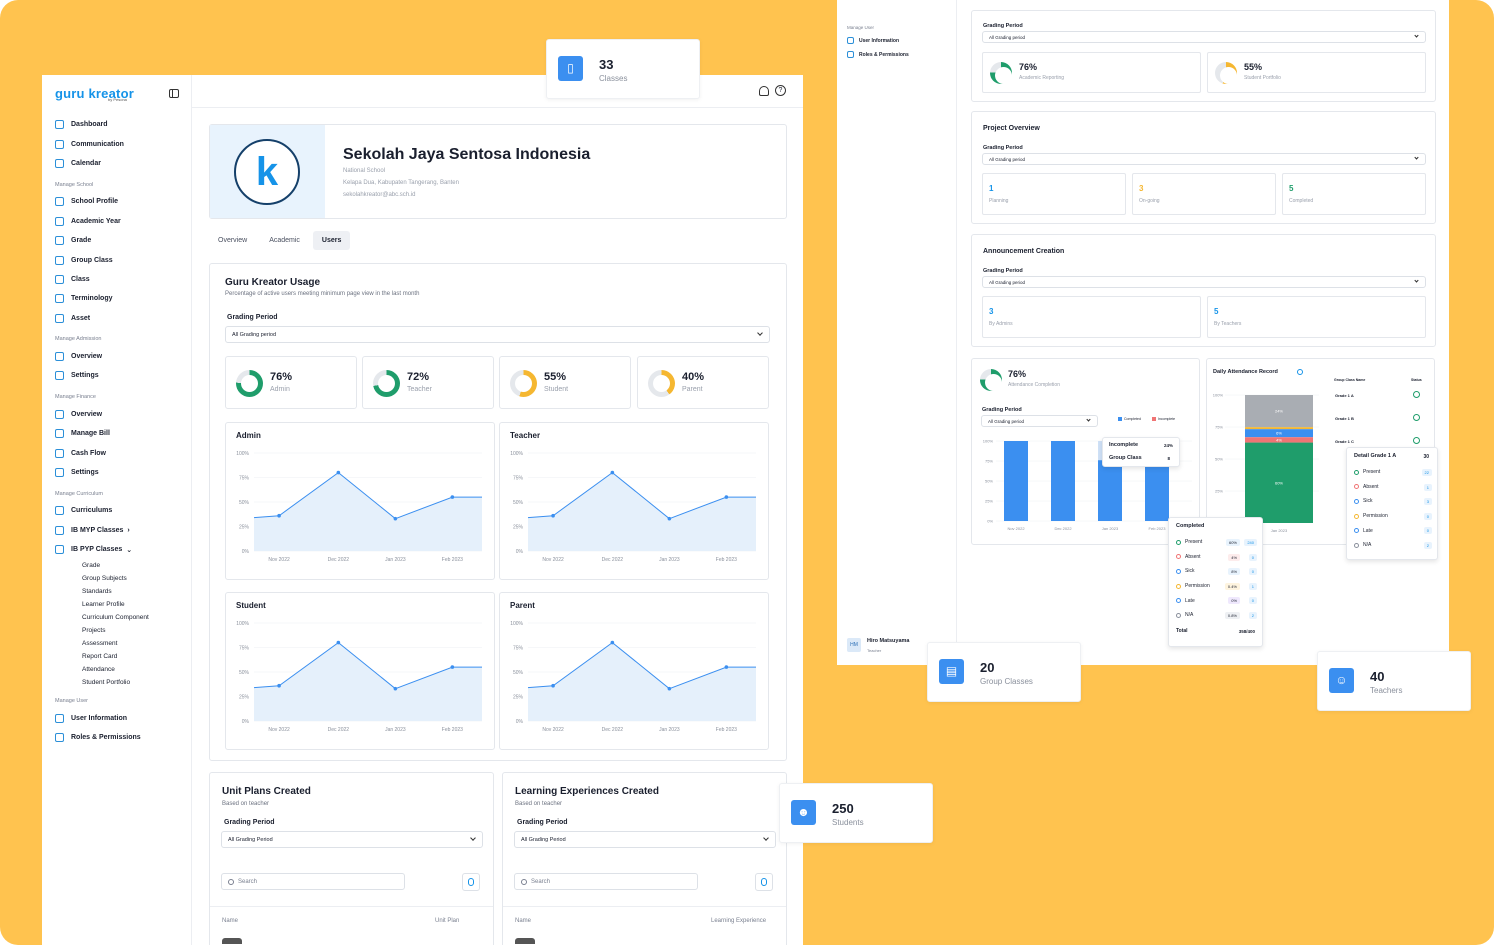 The width and height of the screenshot is (1494, 945). Describe the element at coordinates (1427, 531) in the screenshot. I see `count-pill: 0` at that location.